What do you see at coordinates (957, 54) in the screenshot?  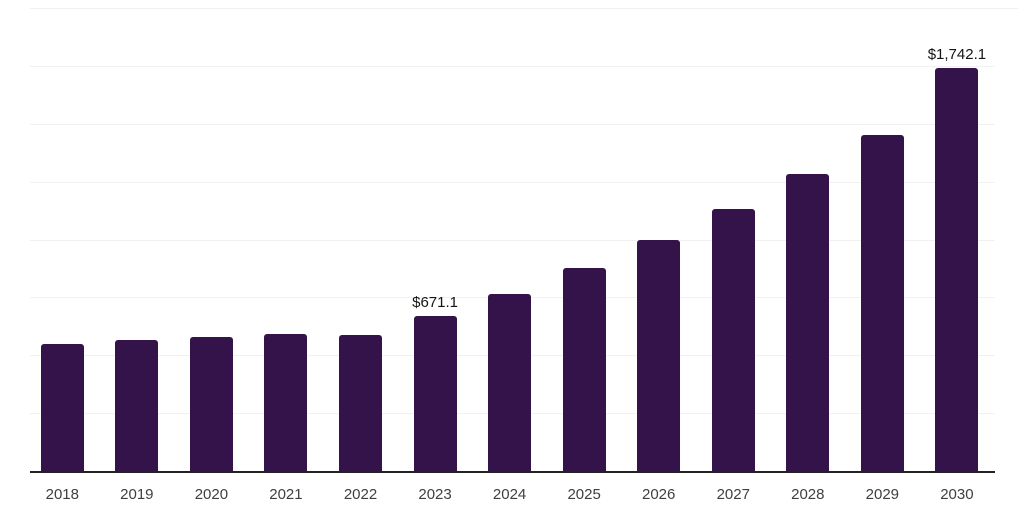 I see `data-label-2030: $1,742.1` at bounding box center [957, 54].